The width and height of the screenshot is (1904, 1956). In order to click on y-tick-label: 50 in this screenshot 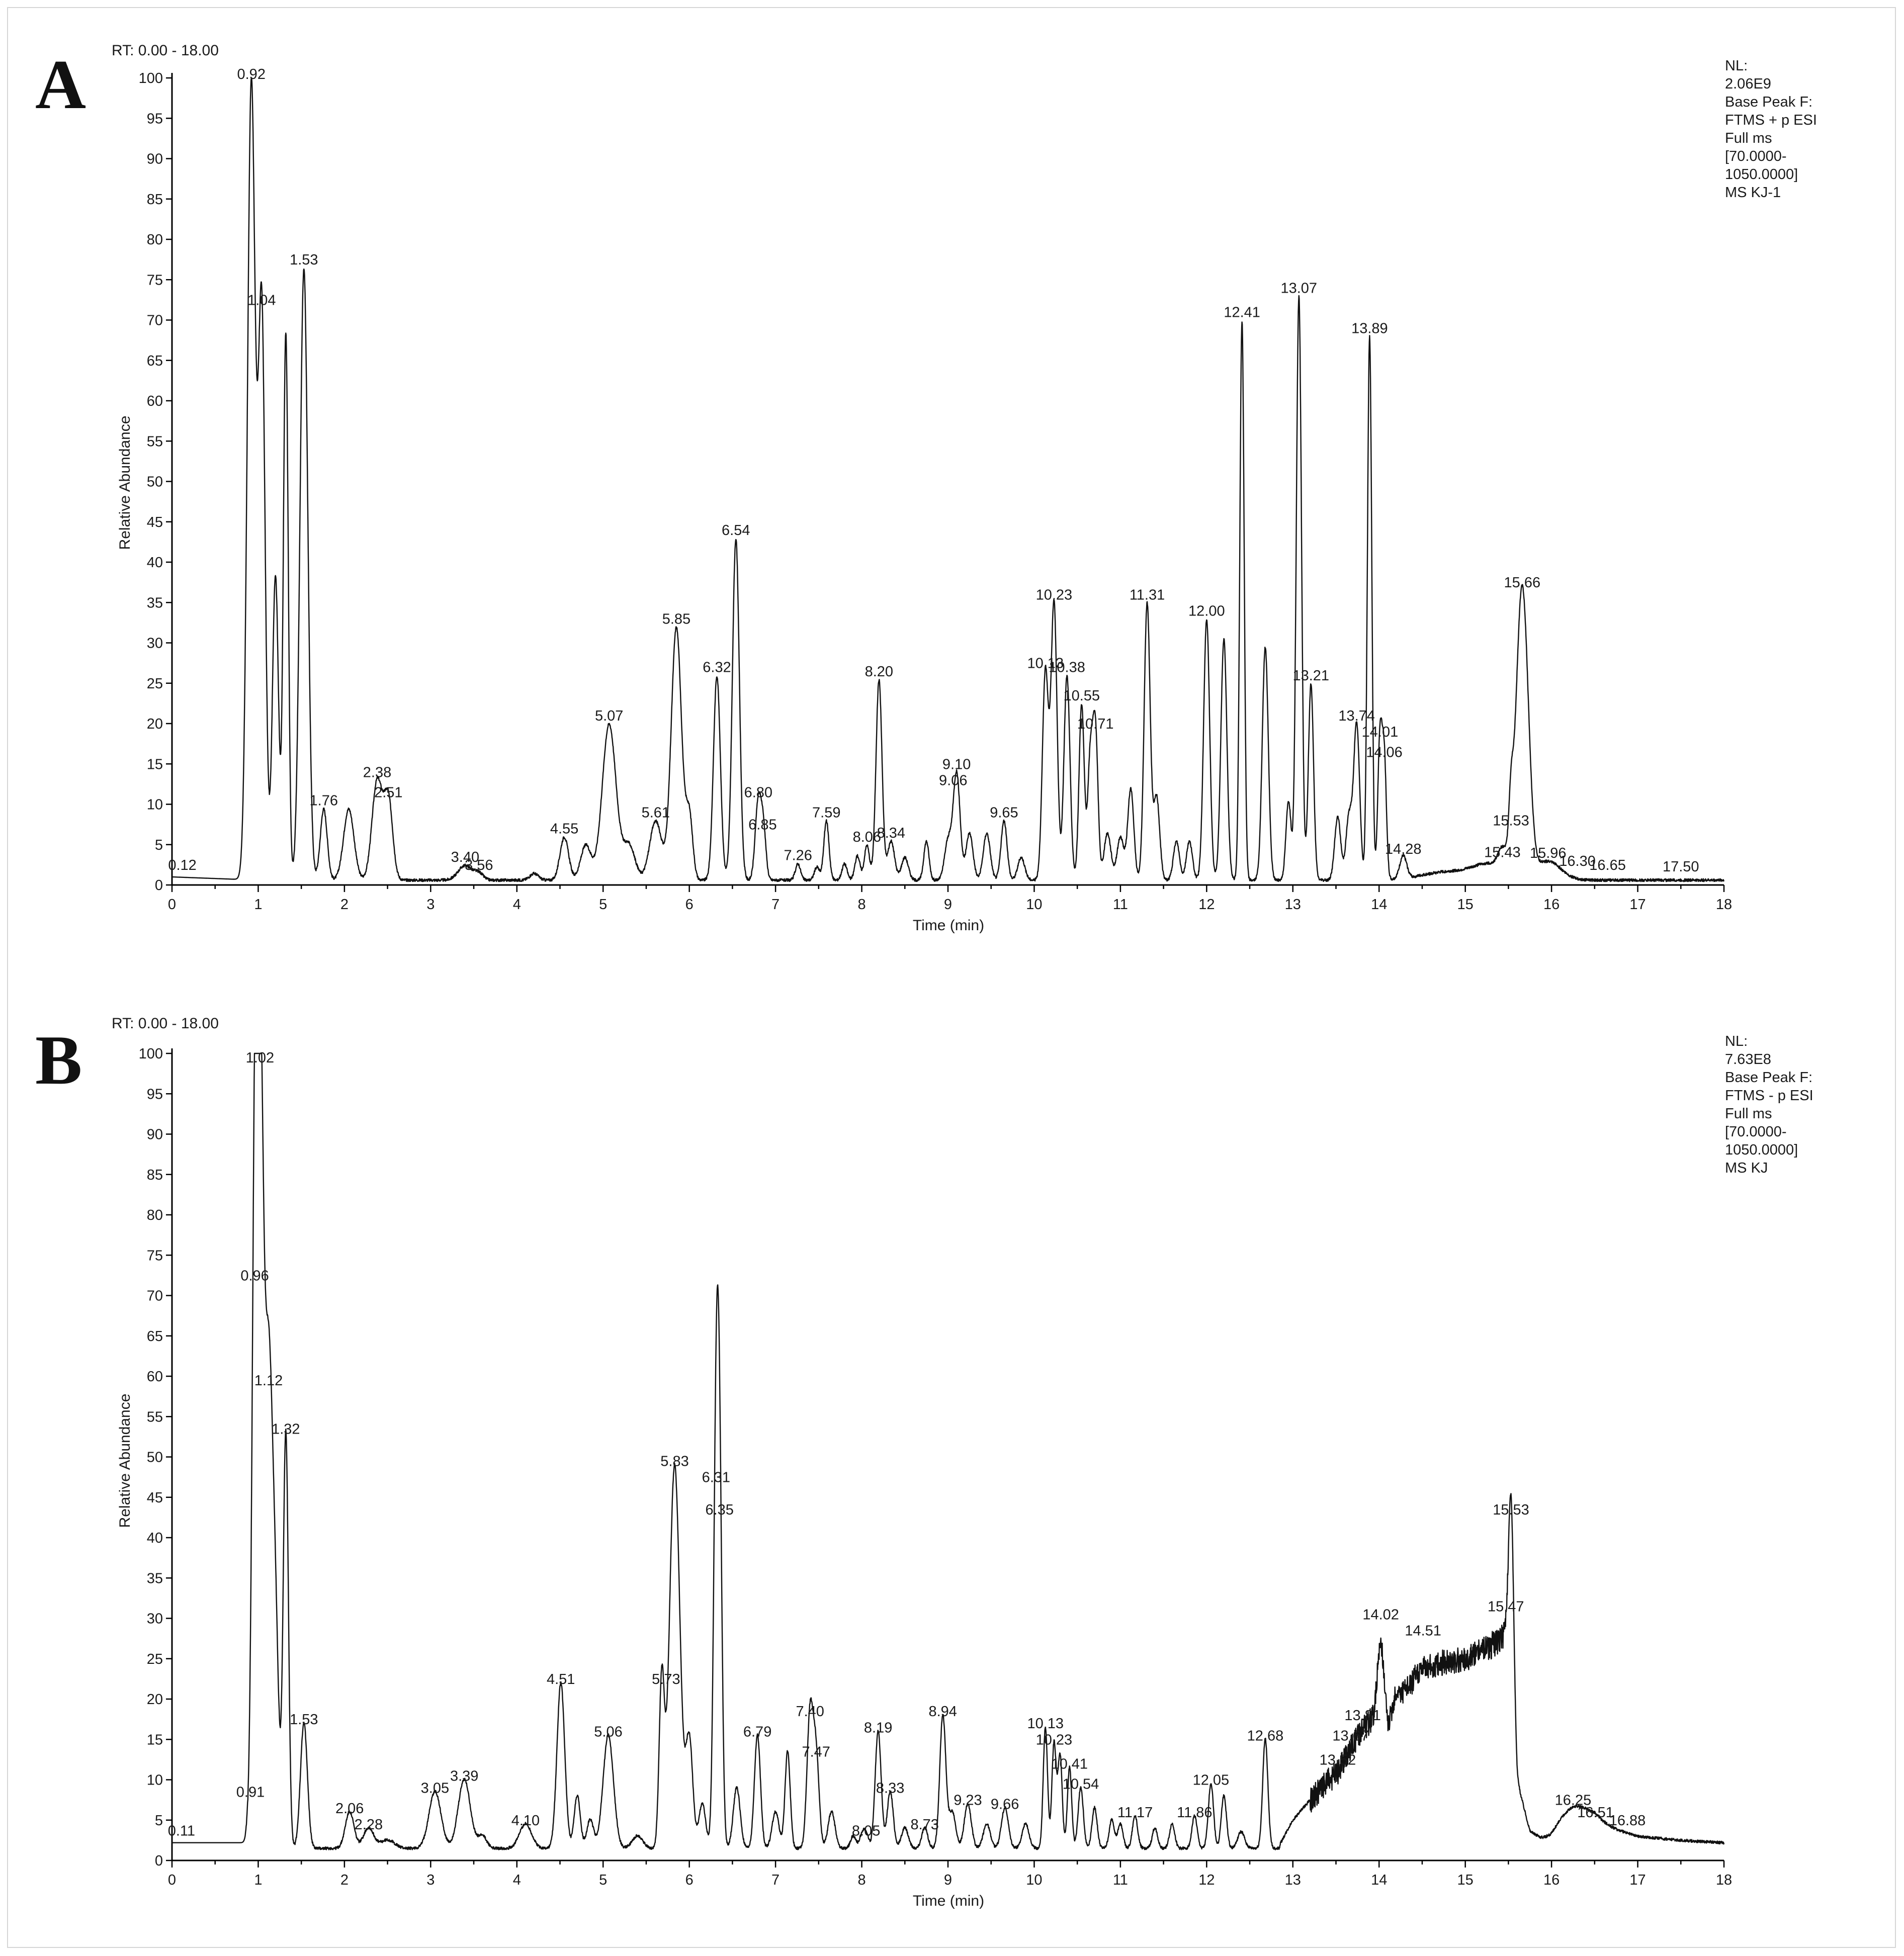, I will do `click(155, 482)`.